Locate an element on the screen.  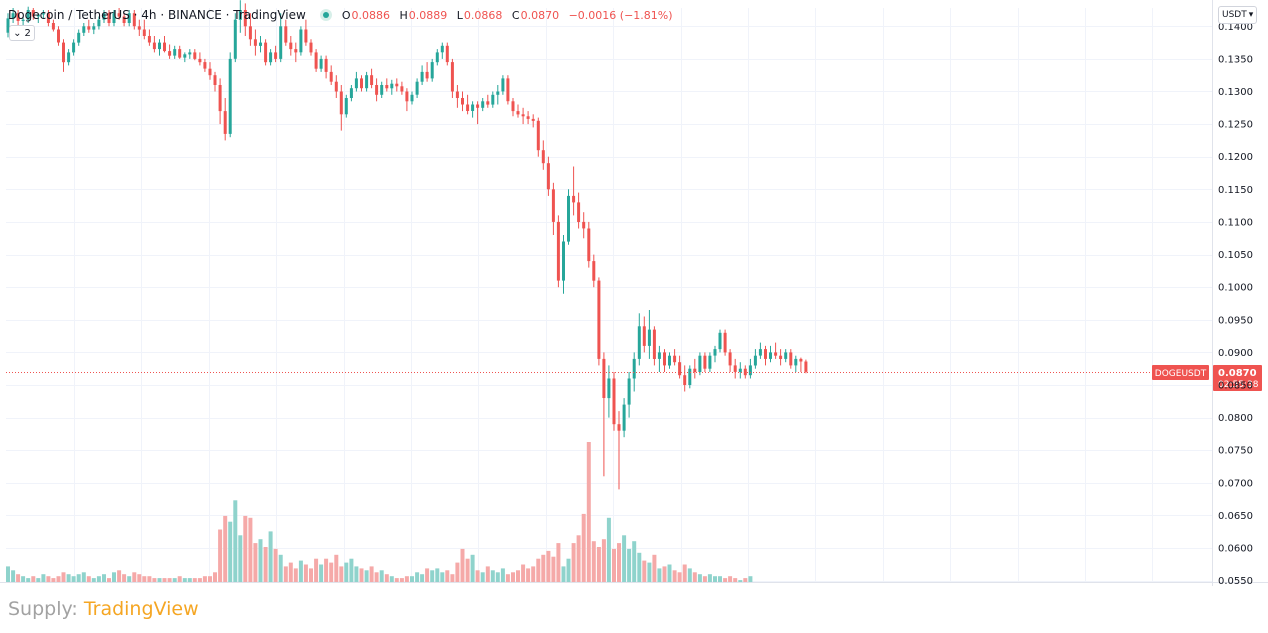
ohlc-open-label: O is located at coordinates (346, 15).